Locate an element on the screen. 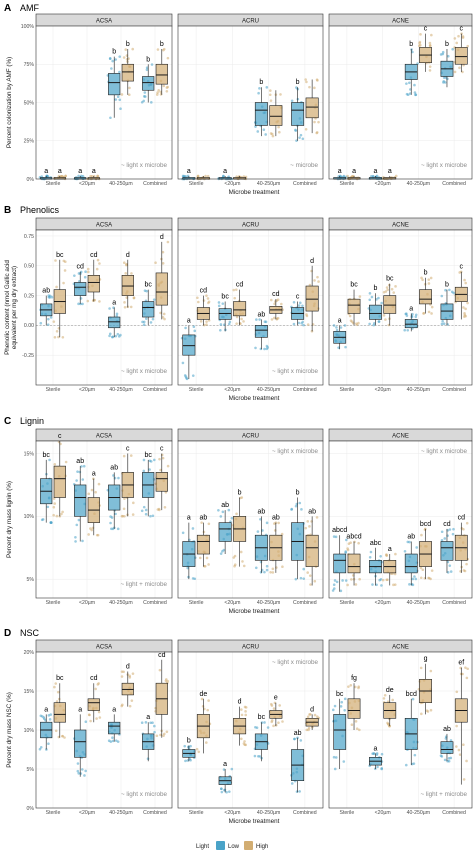  model-annotation: ~ light x microbe is located at coordinates (444, 165).